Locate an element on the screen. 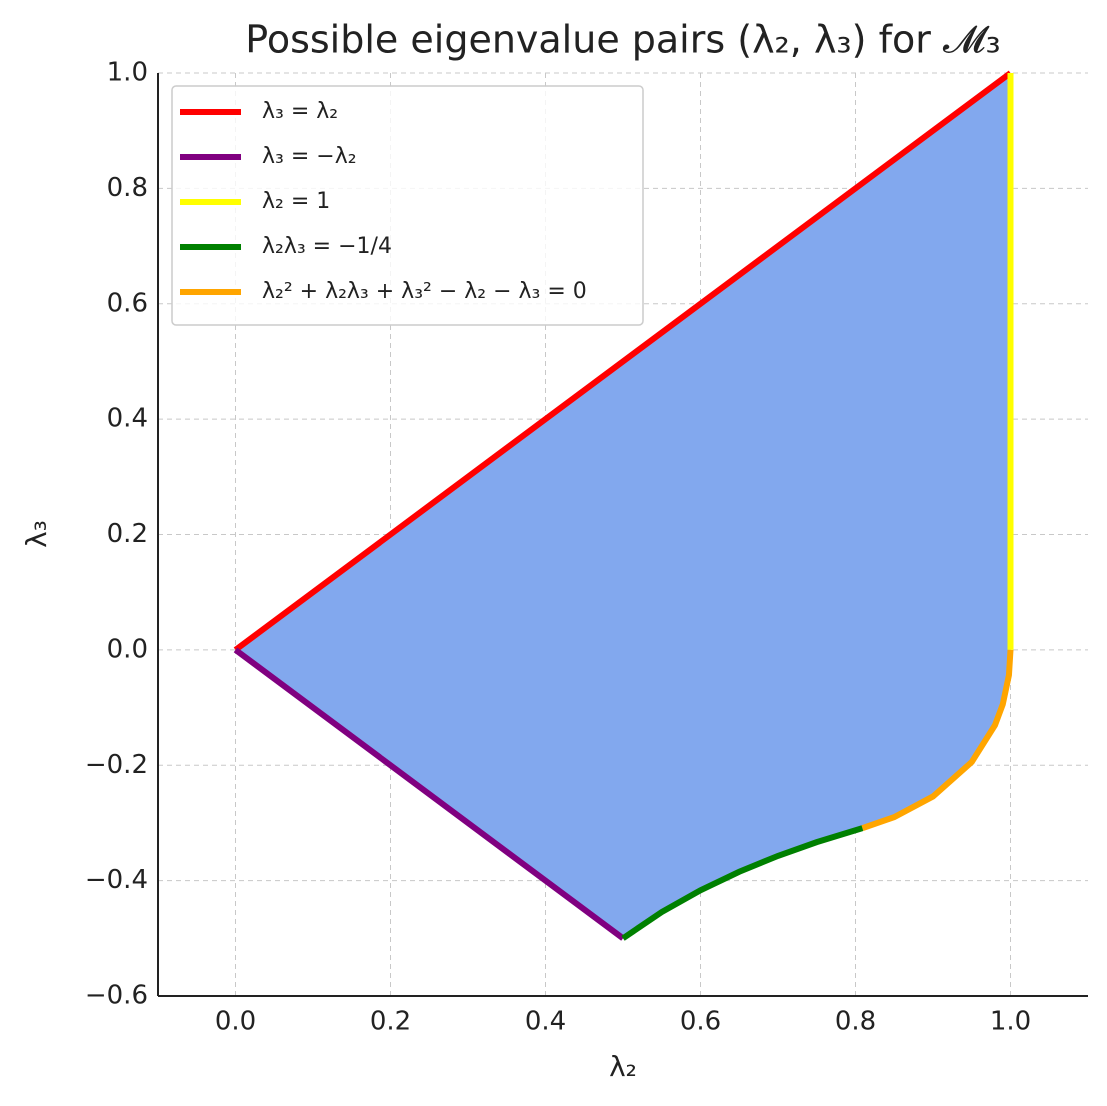 This screenshot has width=1107, height=1106. x-tick-label: 0.0 is located at coordinates (235, 1022).